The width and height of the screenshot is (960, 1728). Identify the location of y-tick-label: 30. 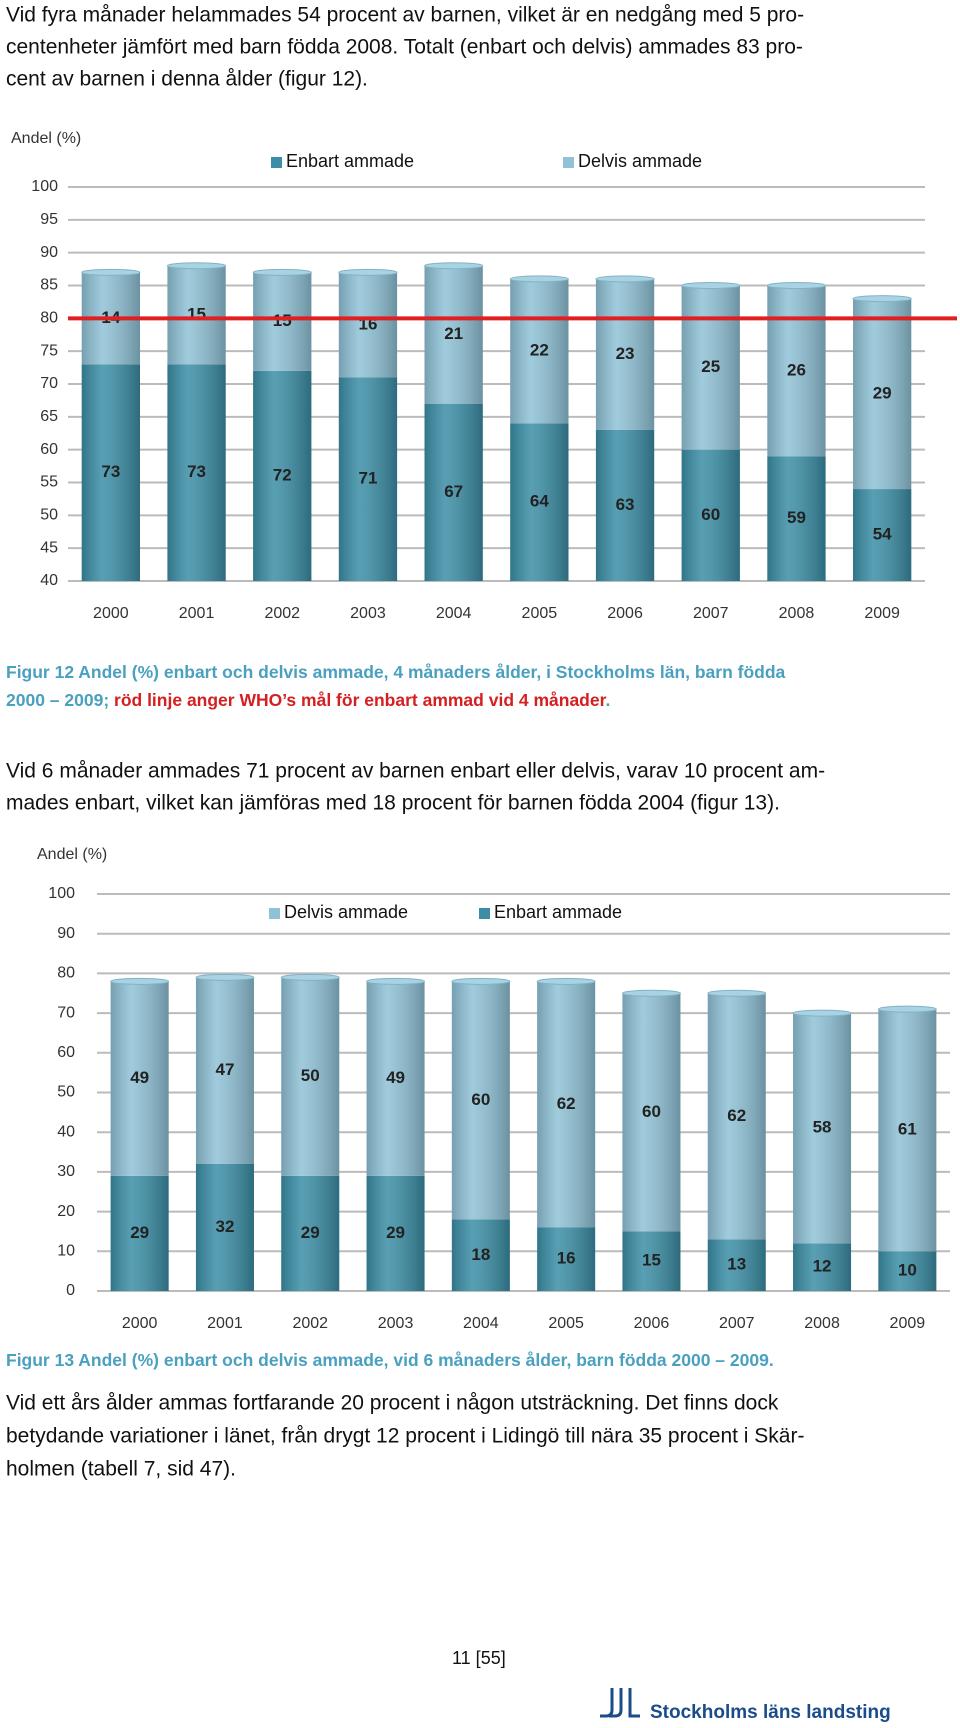
(66, 1171).